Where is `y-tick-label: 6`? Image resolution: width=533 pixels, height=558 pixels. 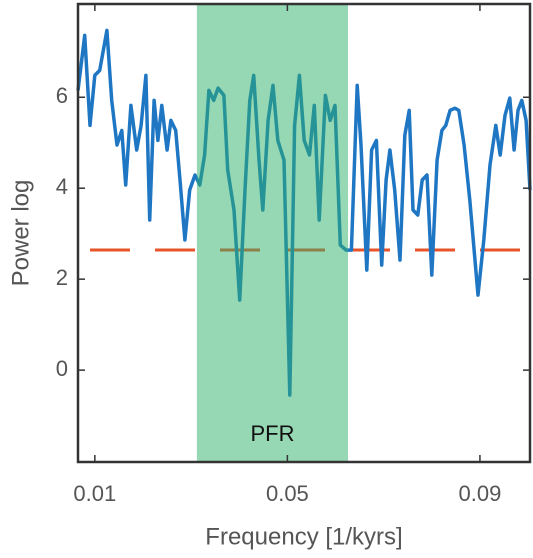 y-tick-label: 6 is located at coordinates (62, 95).